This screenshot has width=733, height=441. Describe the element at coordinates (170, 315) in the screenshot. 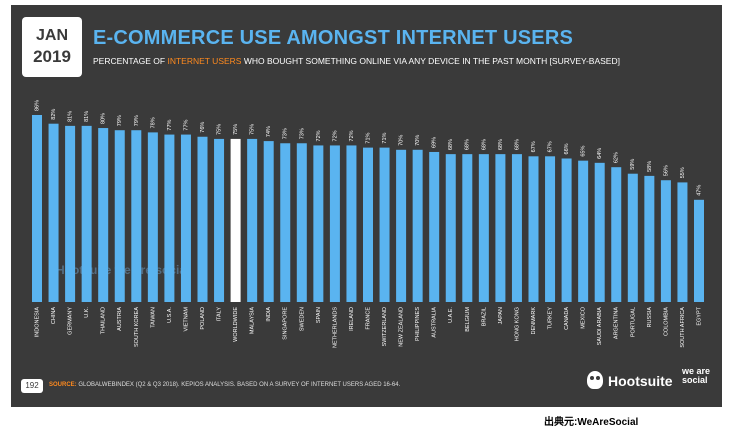

I see `category-label: U.S.A.` at that location.